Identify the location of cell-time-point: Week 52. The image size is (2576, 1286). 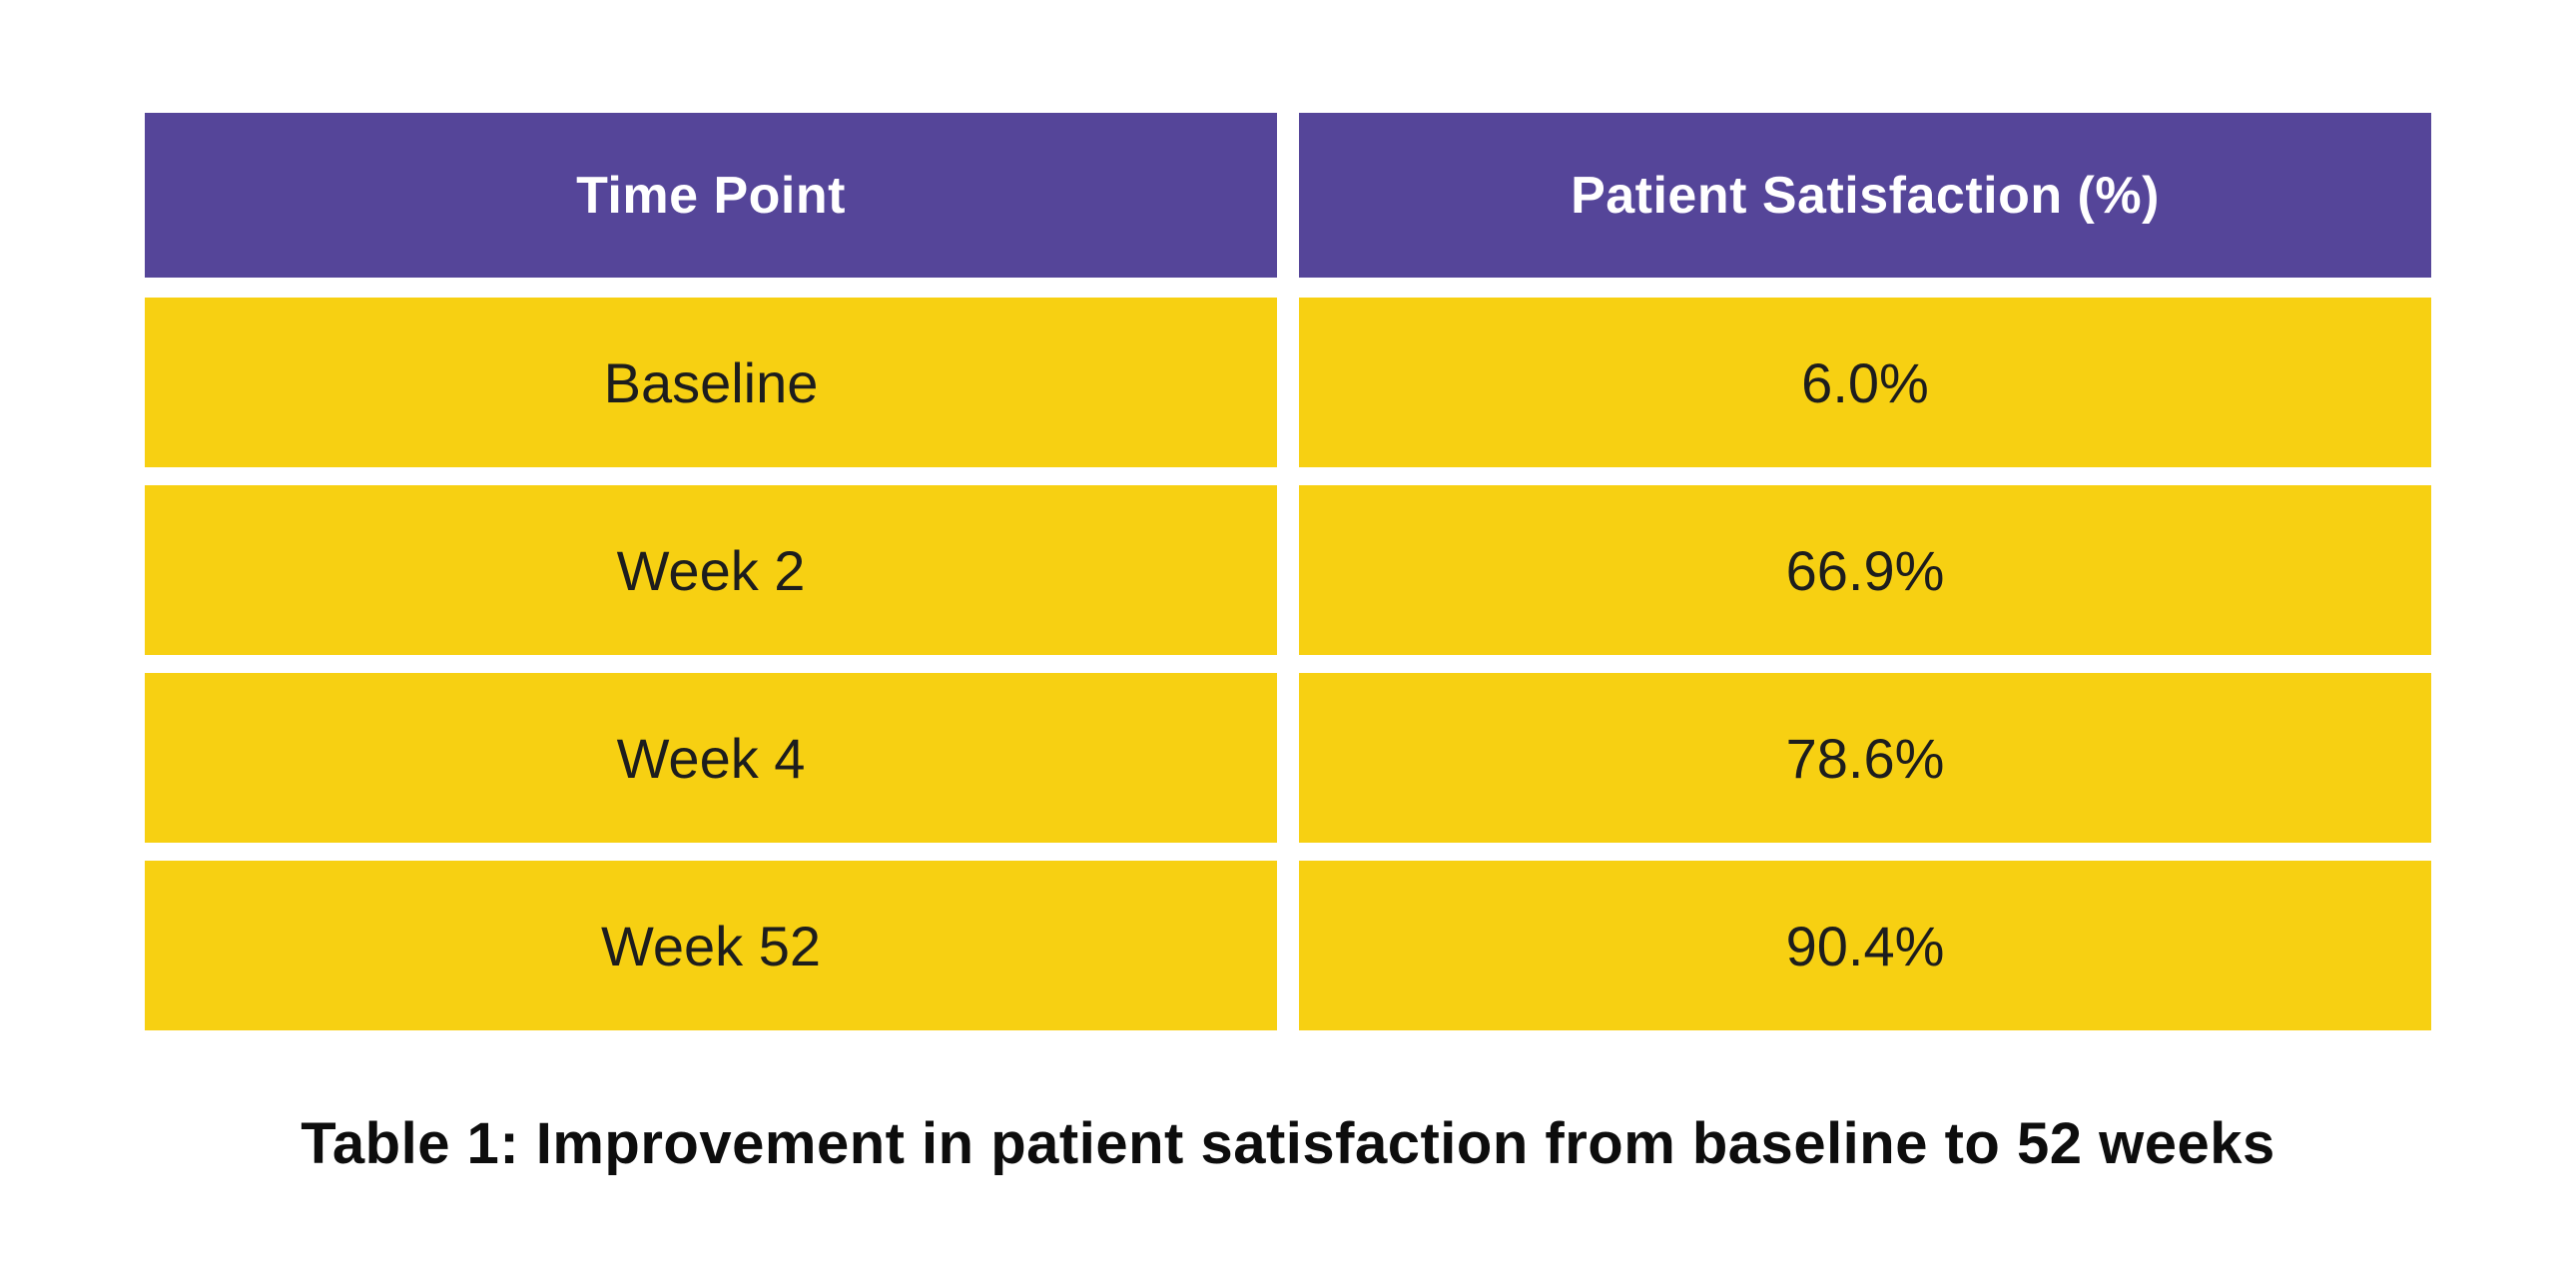
(711, 946).